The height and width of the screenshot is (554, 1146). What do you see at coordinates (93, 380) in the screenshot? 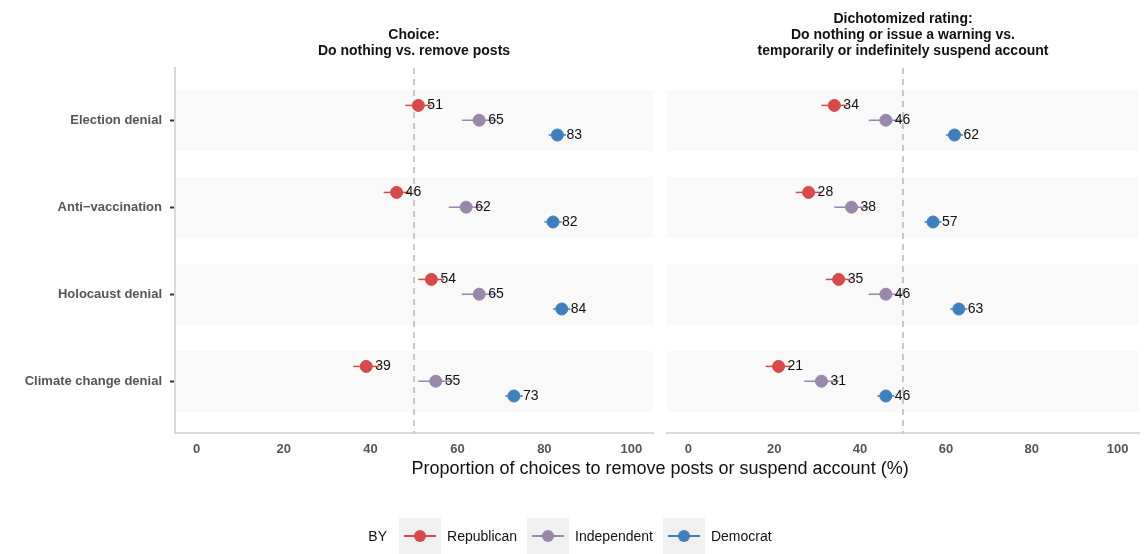
I see `y-tick-label: Climate change denial` at bounding box center [93, 380].